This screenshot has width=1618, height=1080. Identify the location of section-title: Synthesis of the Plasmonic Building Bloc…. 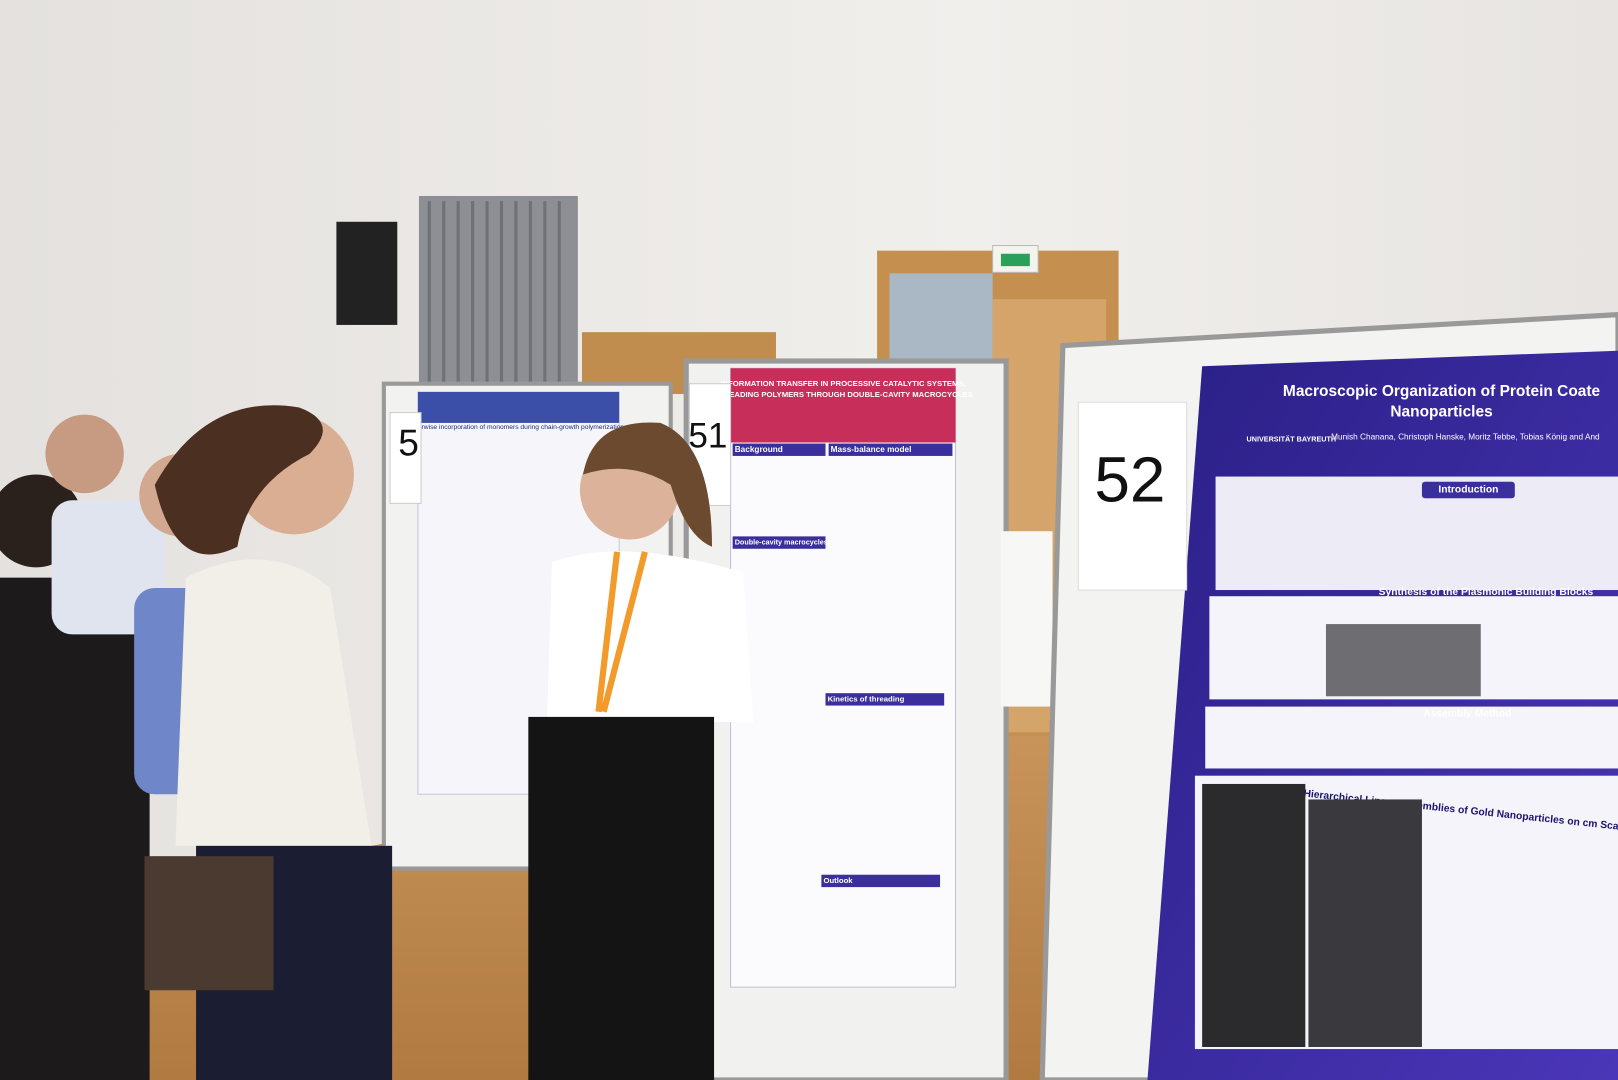
(1486, 592).